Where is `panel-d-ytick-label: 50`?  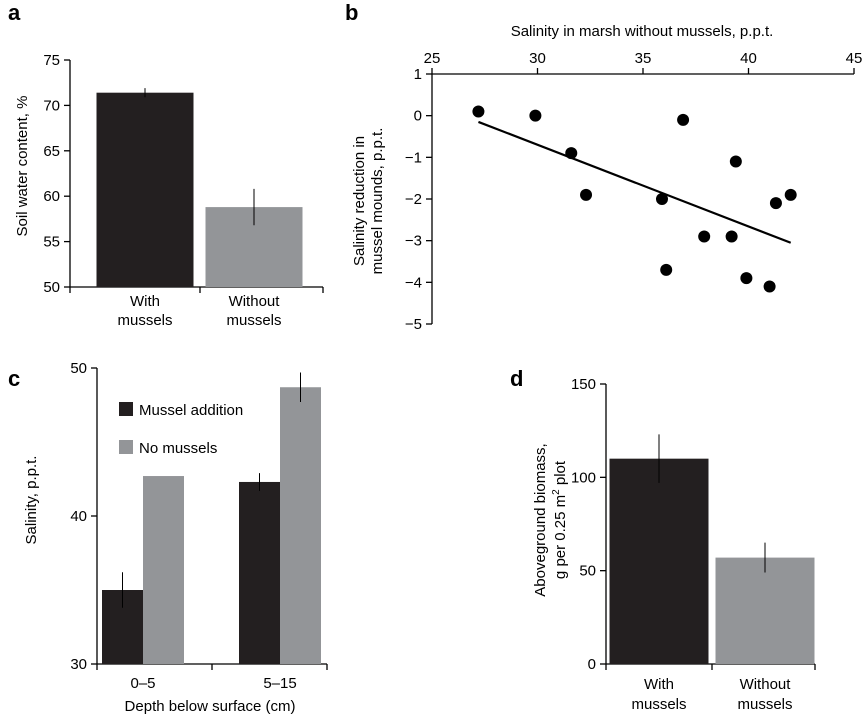 panel-d-ytick-label: 50 is located at coordinates (587, 571).